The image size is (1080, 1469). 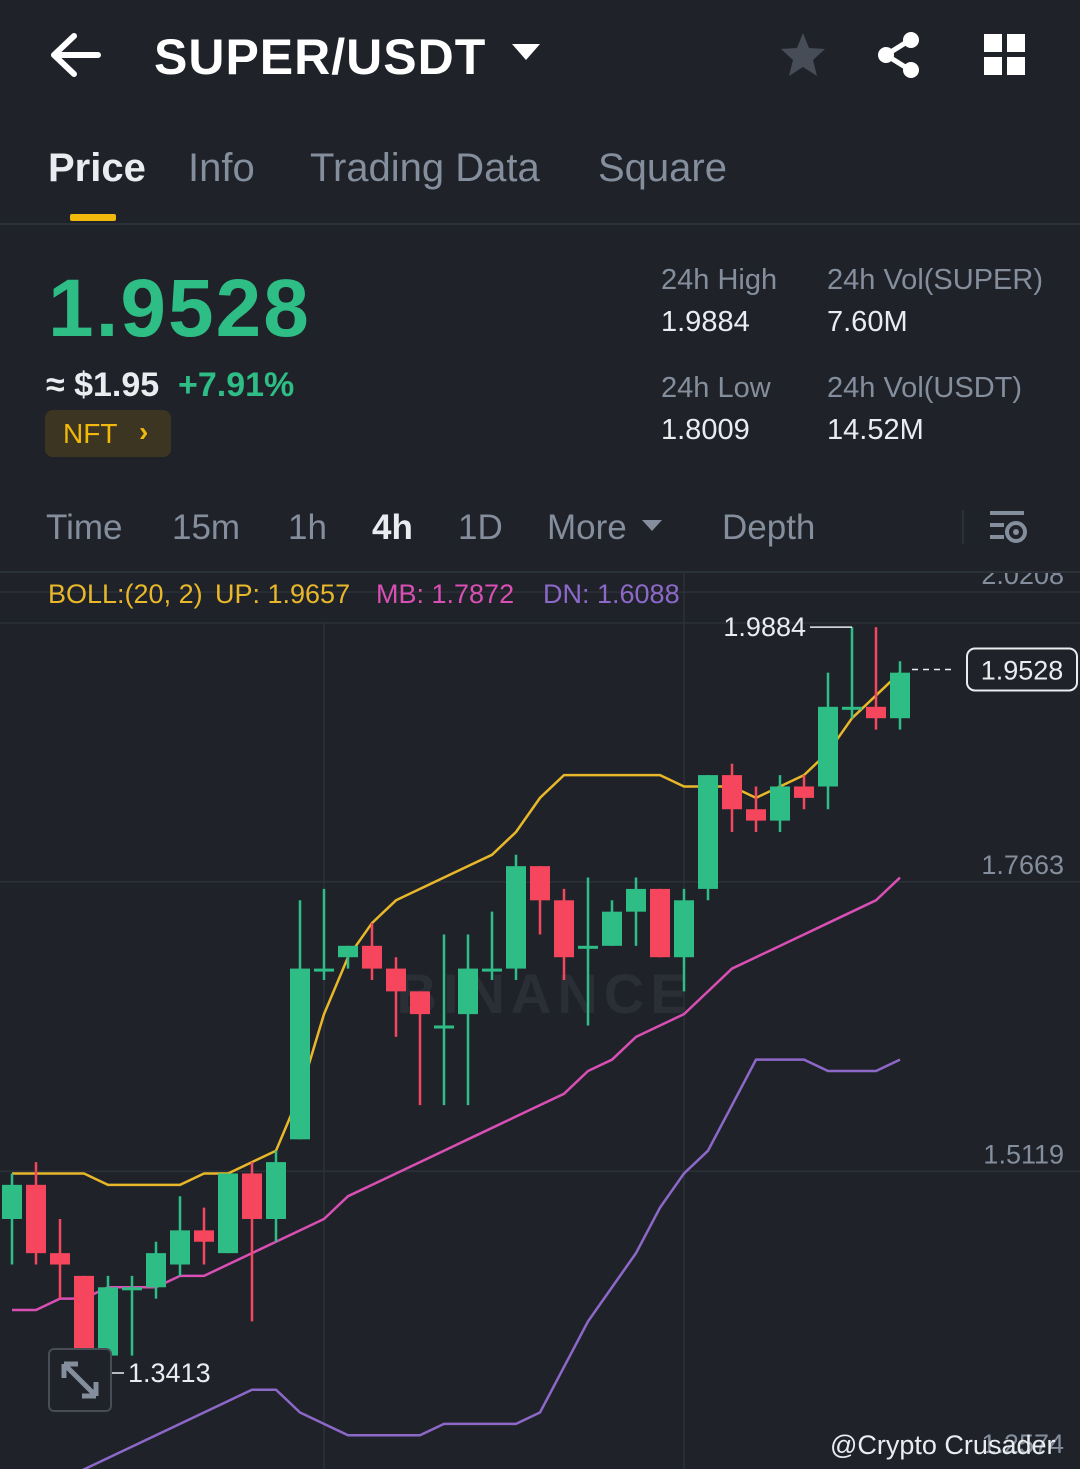 I want to click on vol-base-label: 24h Vol(SUPER), so click(x=935, y=280).